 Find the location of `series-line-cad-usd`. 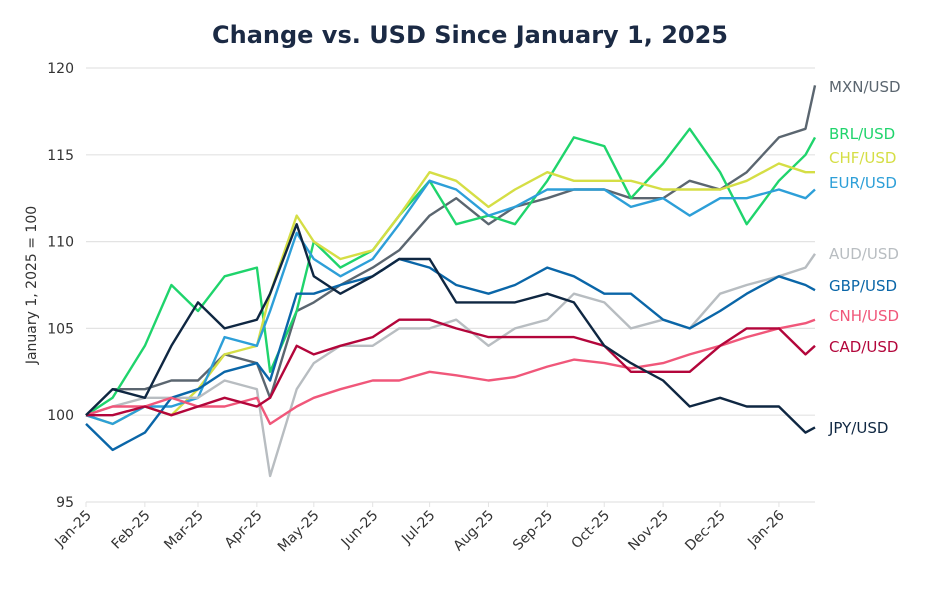

series-line-cad-usd is located at coordinates (451, 367).